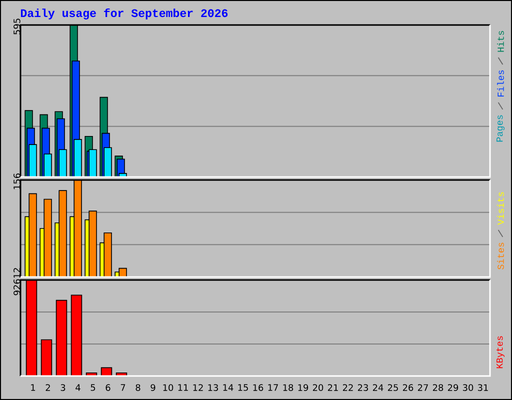 This screenshot has width=512, height=400. What do you see at coordinates (408, 387) in the screenshot?
I see `x-tick-label: 26` at bounding box center [408, 387].